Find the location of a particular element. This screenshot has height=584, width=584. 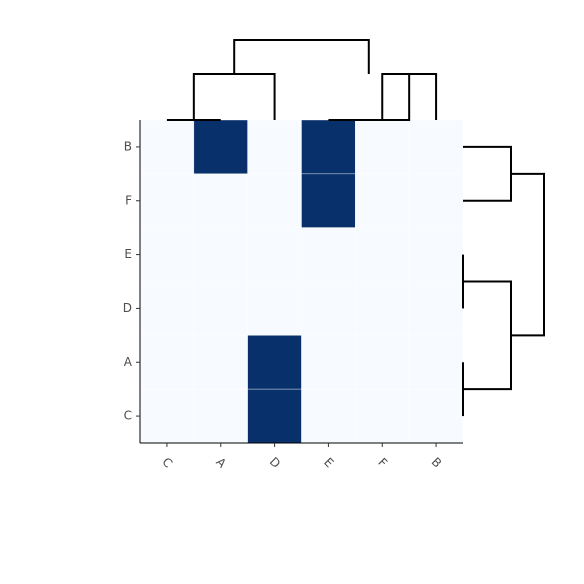

heatmap-cell-F-F is located at coordinates (382, 200).